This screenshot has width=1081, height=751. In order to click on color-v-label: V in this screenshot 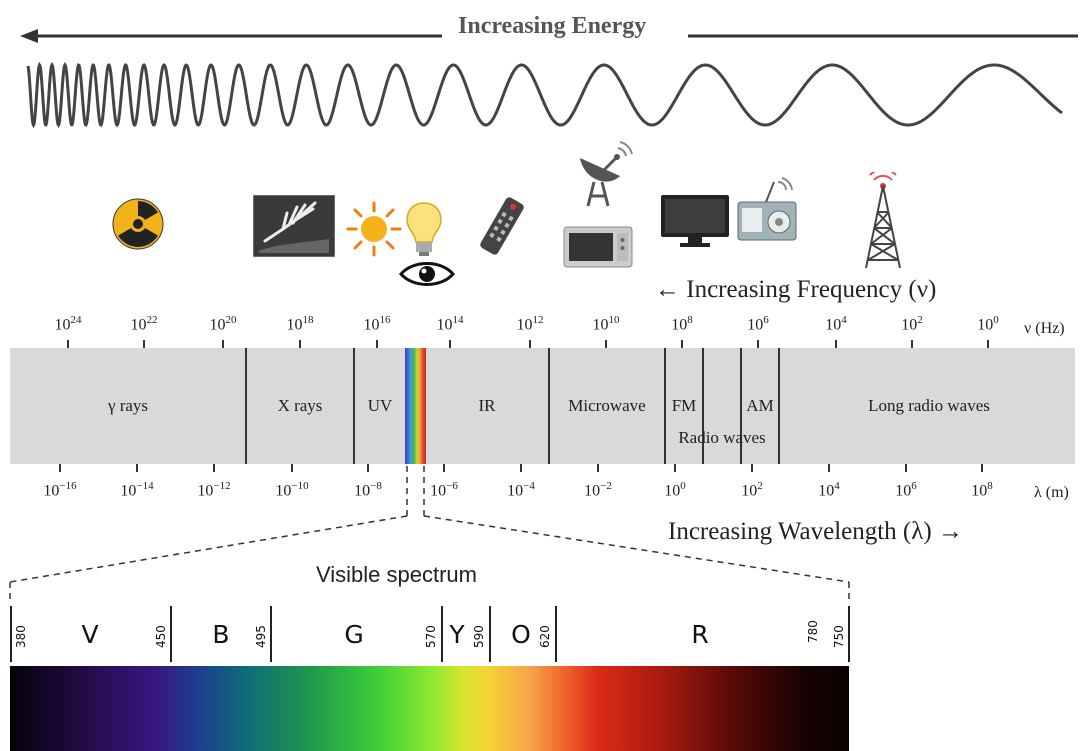, I will do `click(90, 634)`.